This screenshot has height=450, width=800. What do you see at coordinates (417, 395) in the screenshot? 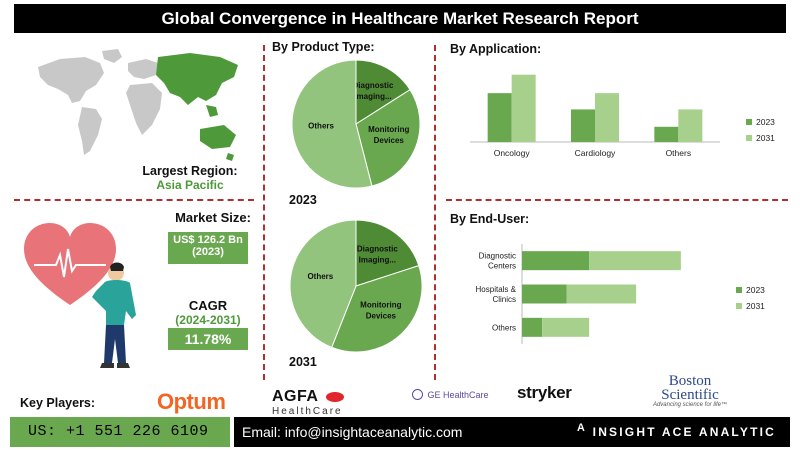
I see `ge-monogram-icon` at bounding box center [417, 395].